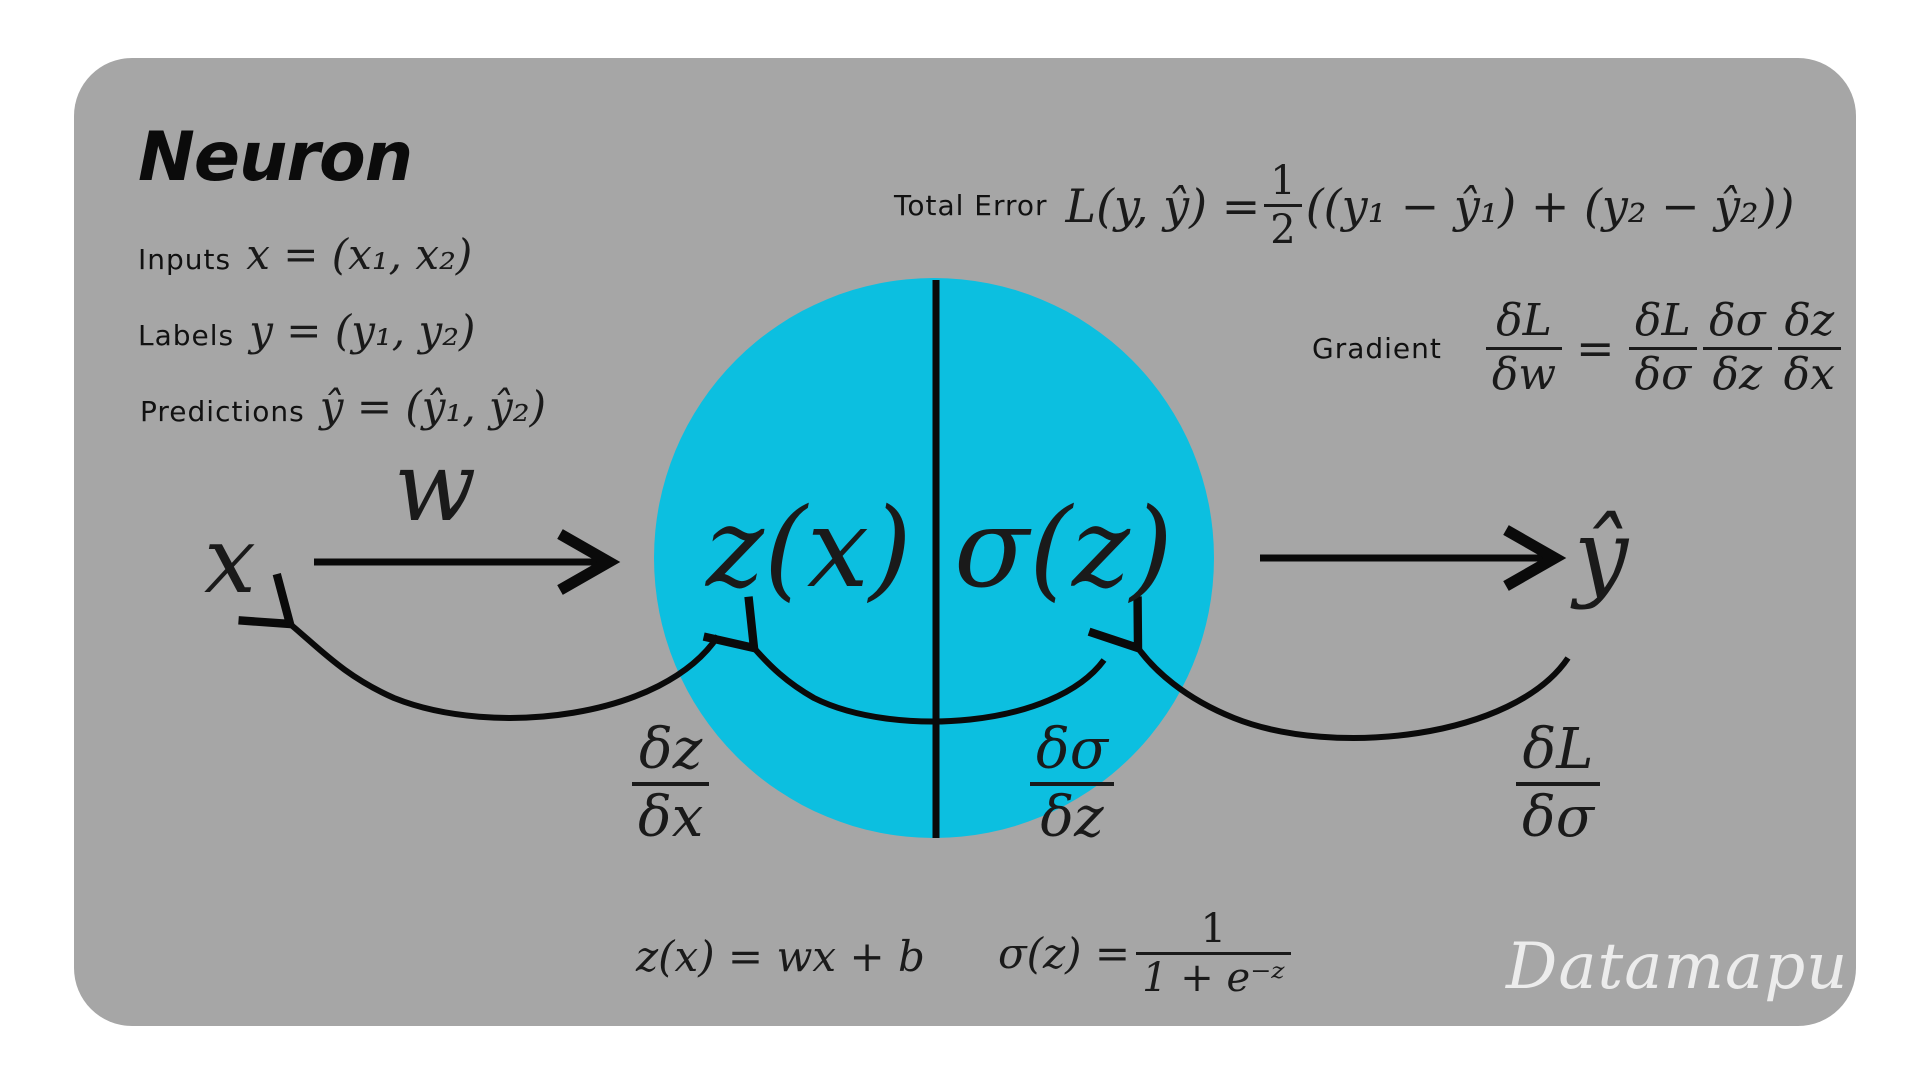  Describe the element at coordinates (1595, 348) in the screenshot. I see `gradient-equals: =` at that location.